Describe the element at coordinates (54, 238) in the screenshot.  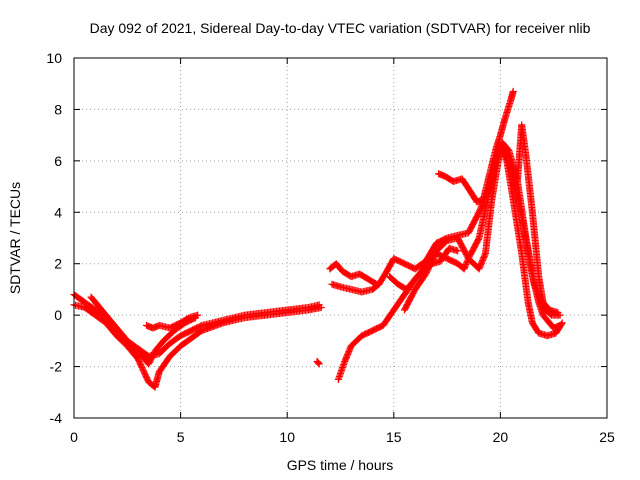
I see `y-tick-labels: -4 -2 0 2 4 6 8 10` at that location.